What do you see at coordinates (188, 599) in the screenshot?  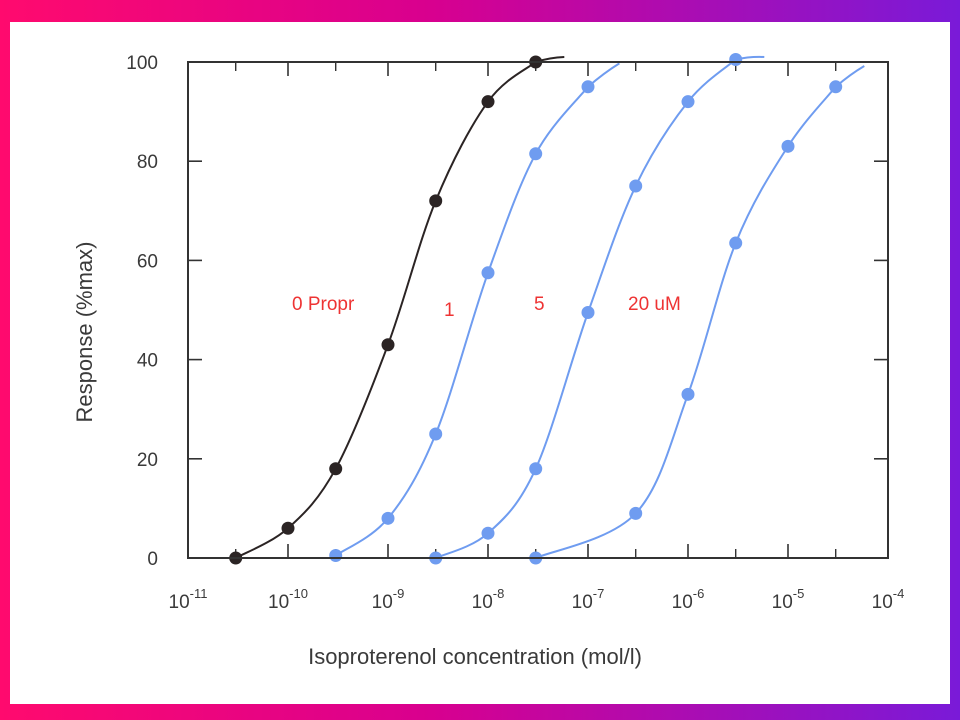 I see `x-tick-label-0: 10⁻¹¹` at bounding box center [188, 599].